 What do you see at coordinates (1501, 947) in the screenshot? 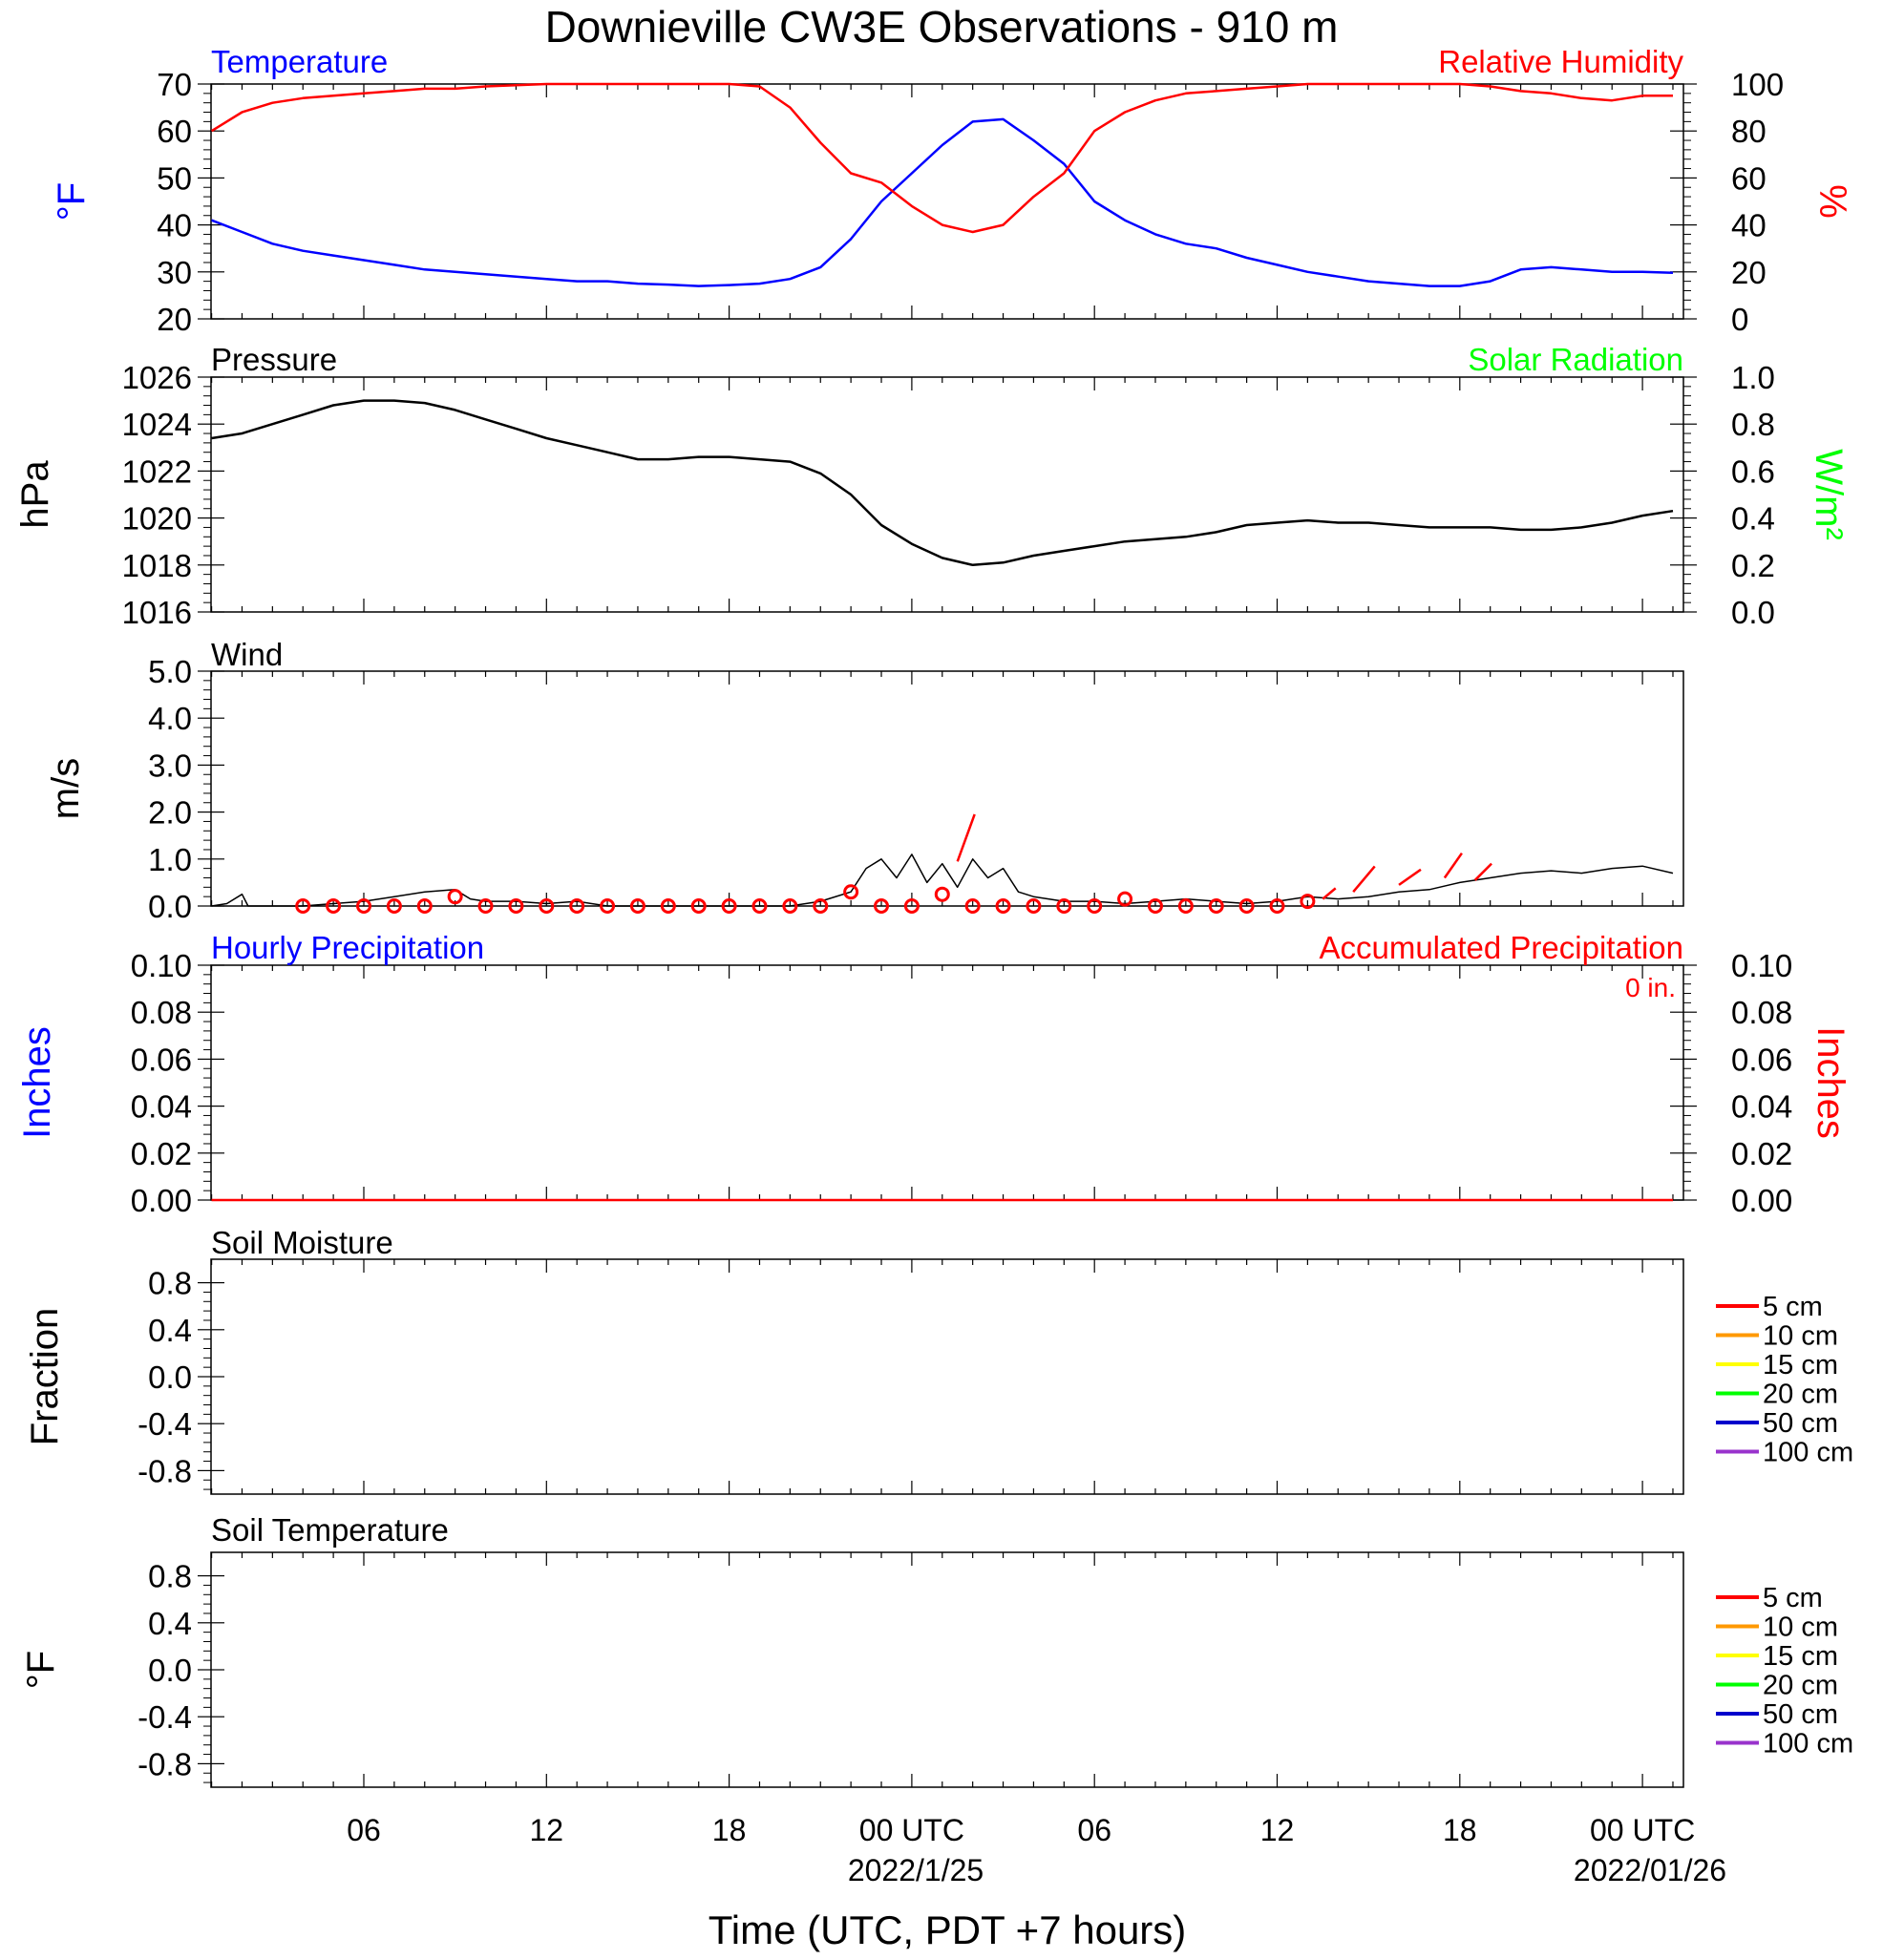
I see `panel-right-title: Accumulated Precipitation` at bounding box center [1501, 947].